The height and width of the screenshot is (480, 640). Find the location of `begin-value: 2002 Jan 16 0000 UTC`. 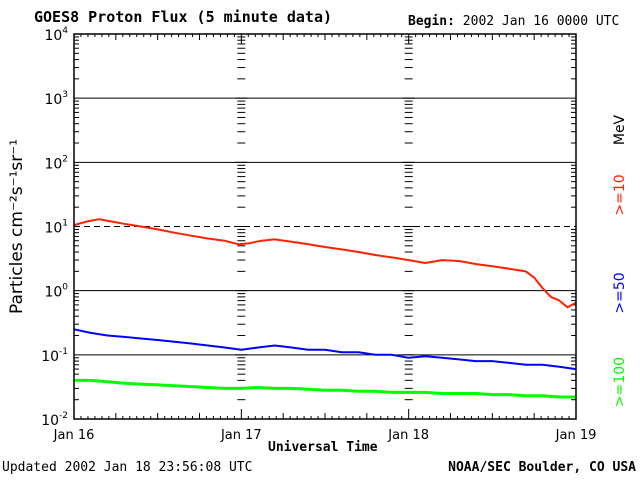

begin-value: 2002 Jan 16 0000 UTC is located at coordinates (541, 21).